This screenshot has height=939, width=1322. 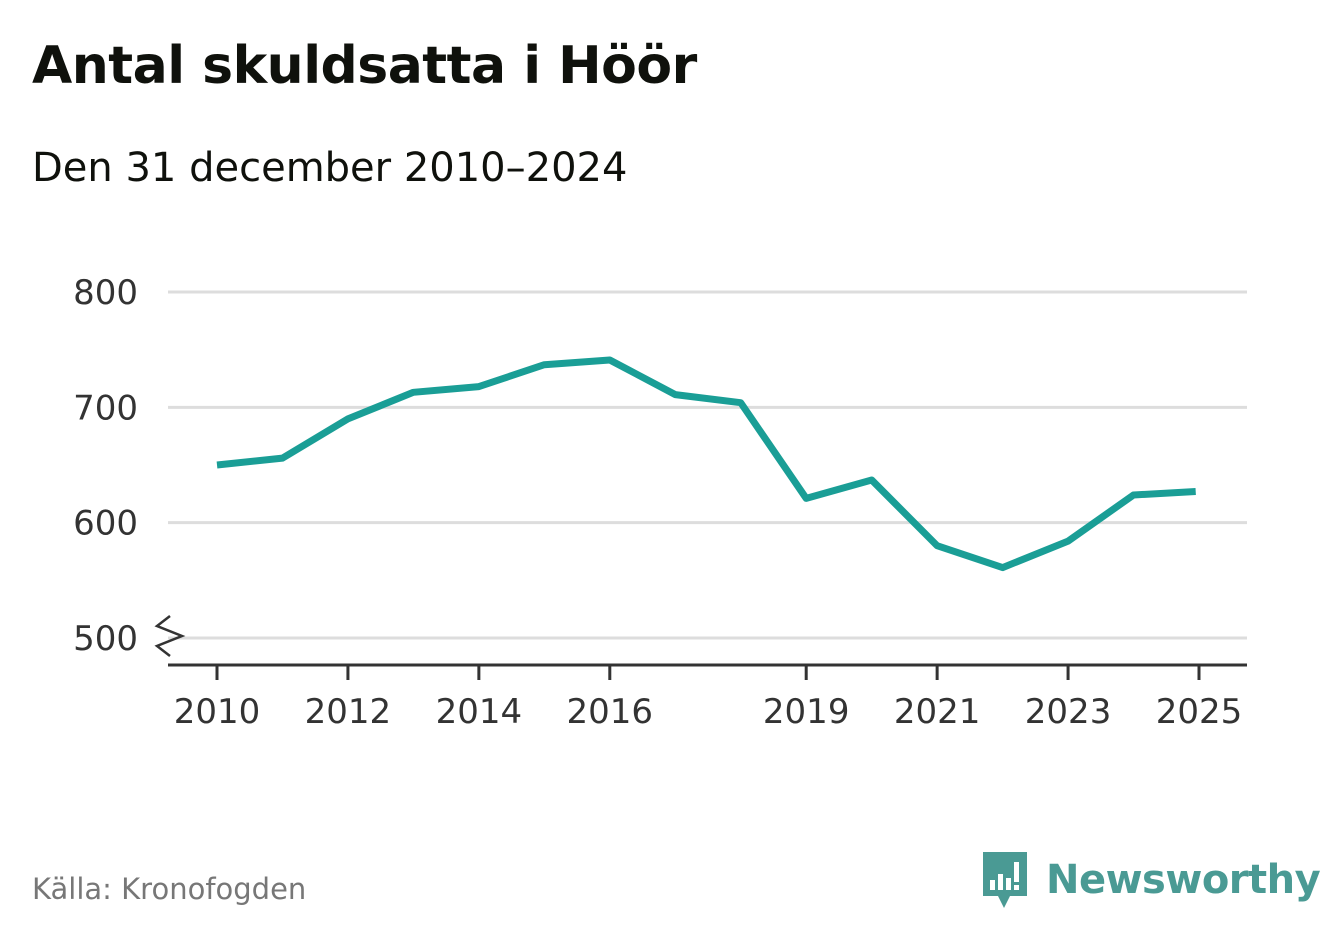 What do you see at coordinates (1199, 712) in the screenshot?
I see `x-tick-label: 2025` at bounding box center [1199, 712].